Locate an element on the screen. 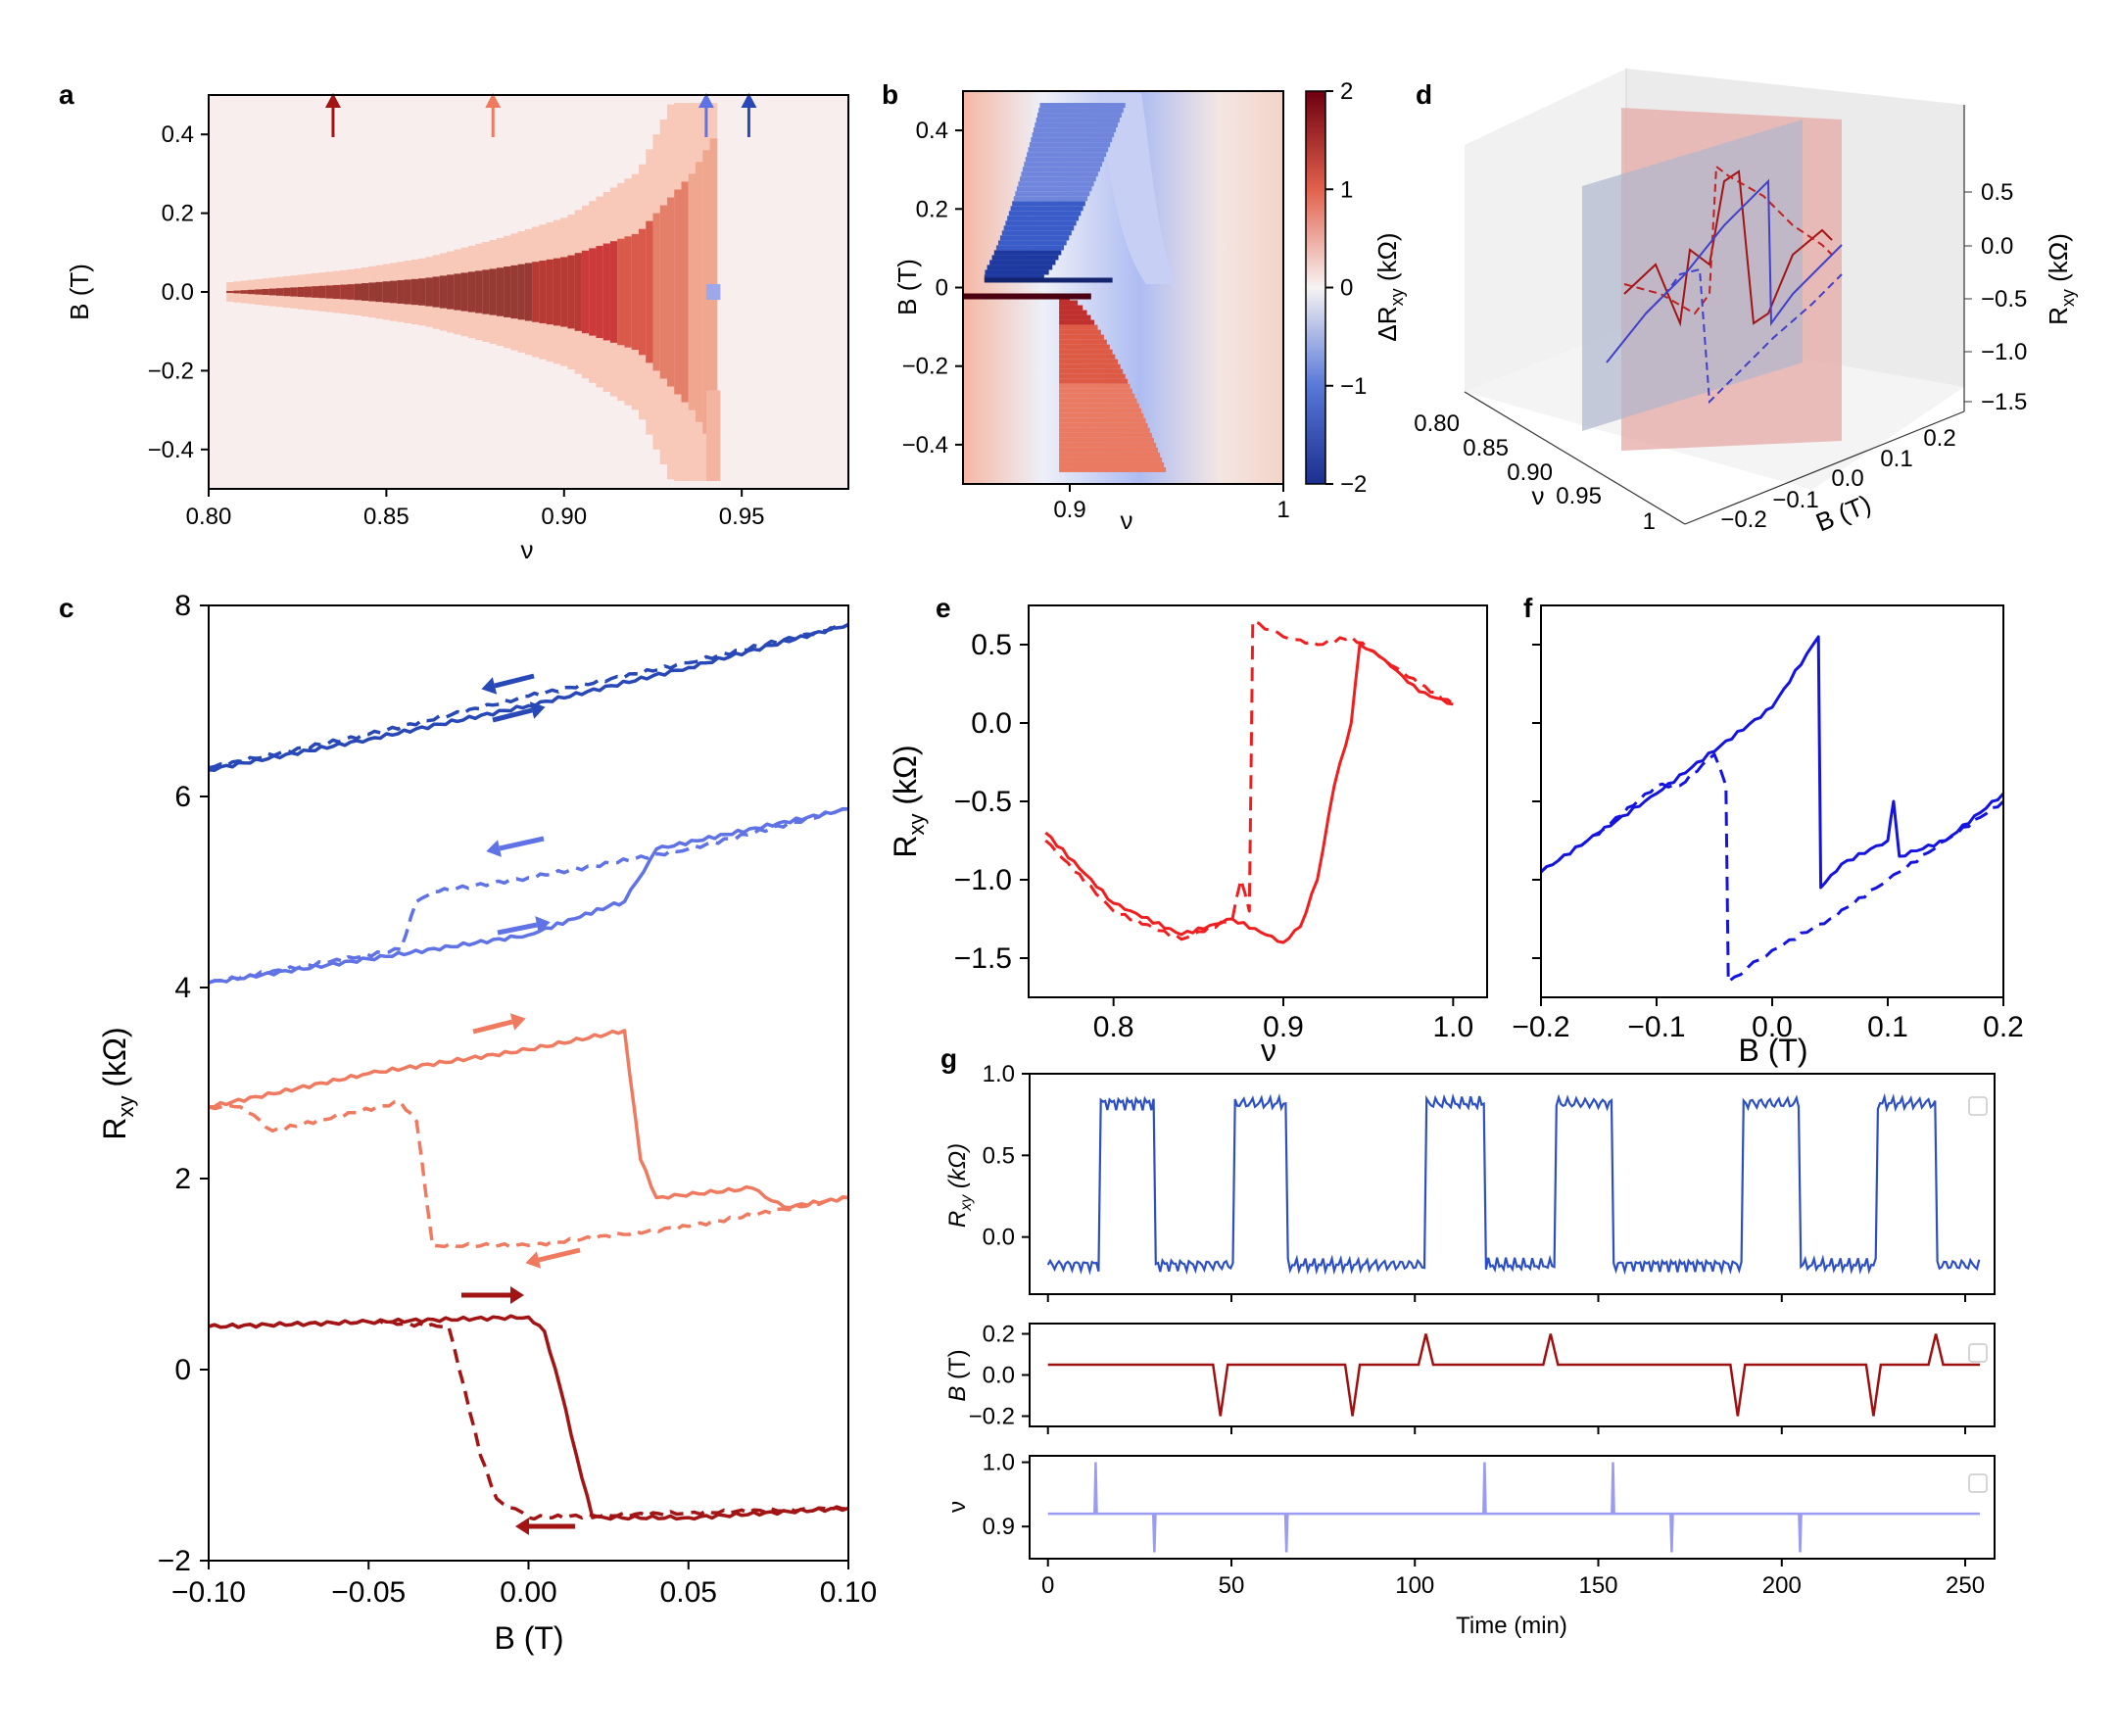 The width and height of the screenshot is (2118, 1736). panel-a-y-tick-label: 0.2 is located at coordinates (178, 214).